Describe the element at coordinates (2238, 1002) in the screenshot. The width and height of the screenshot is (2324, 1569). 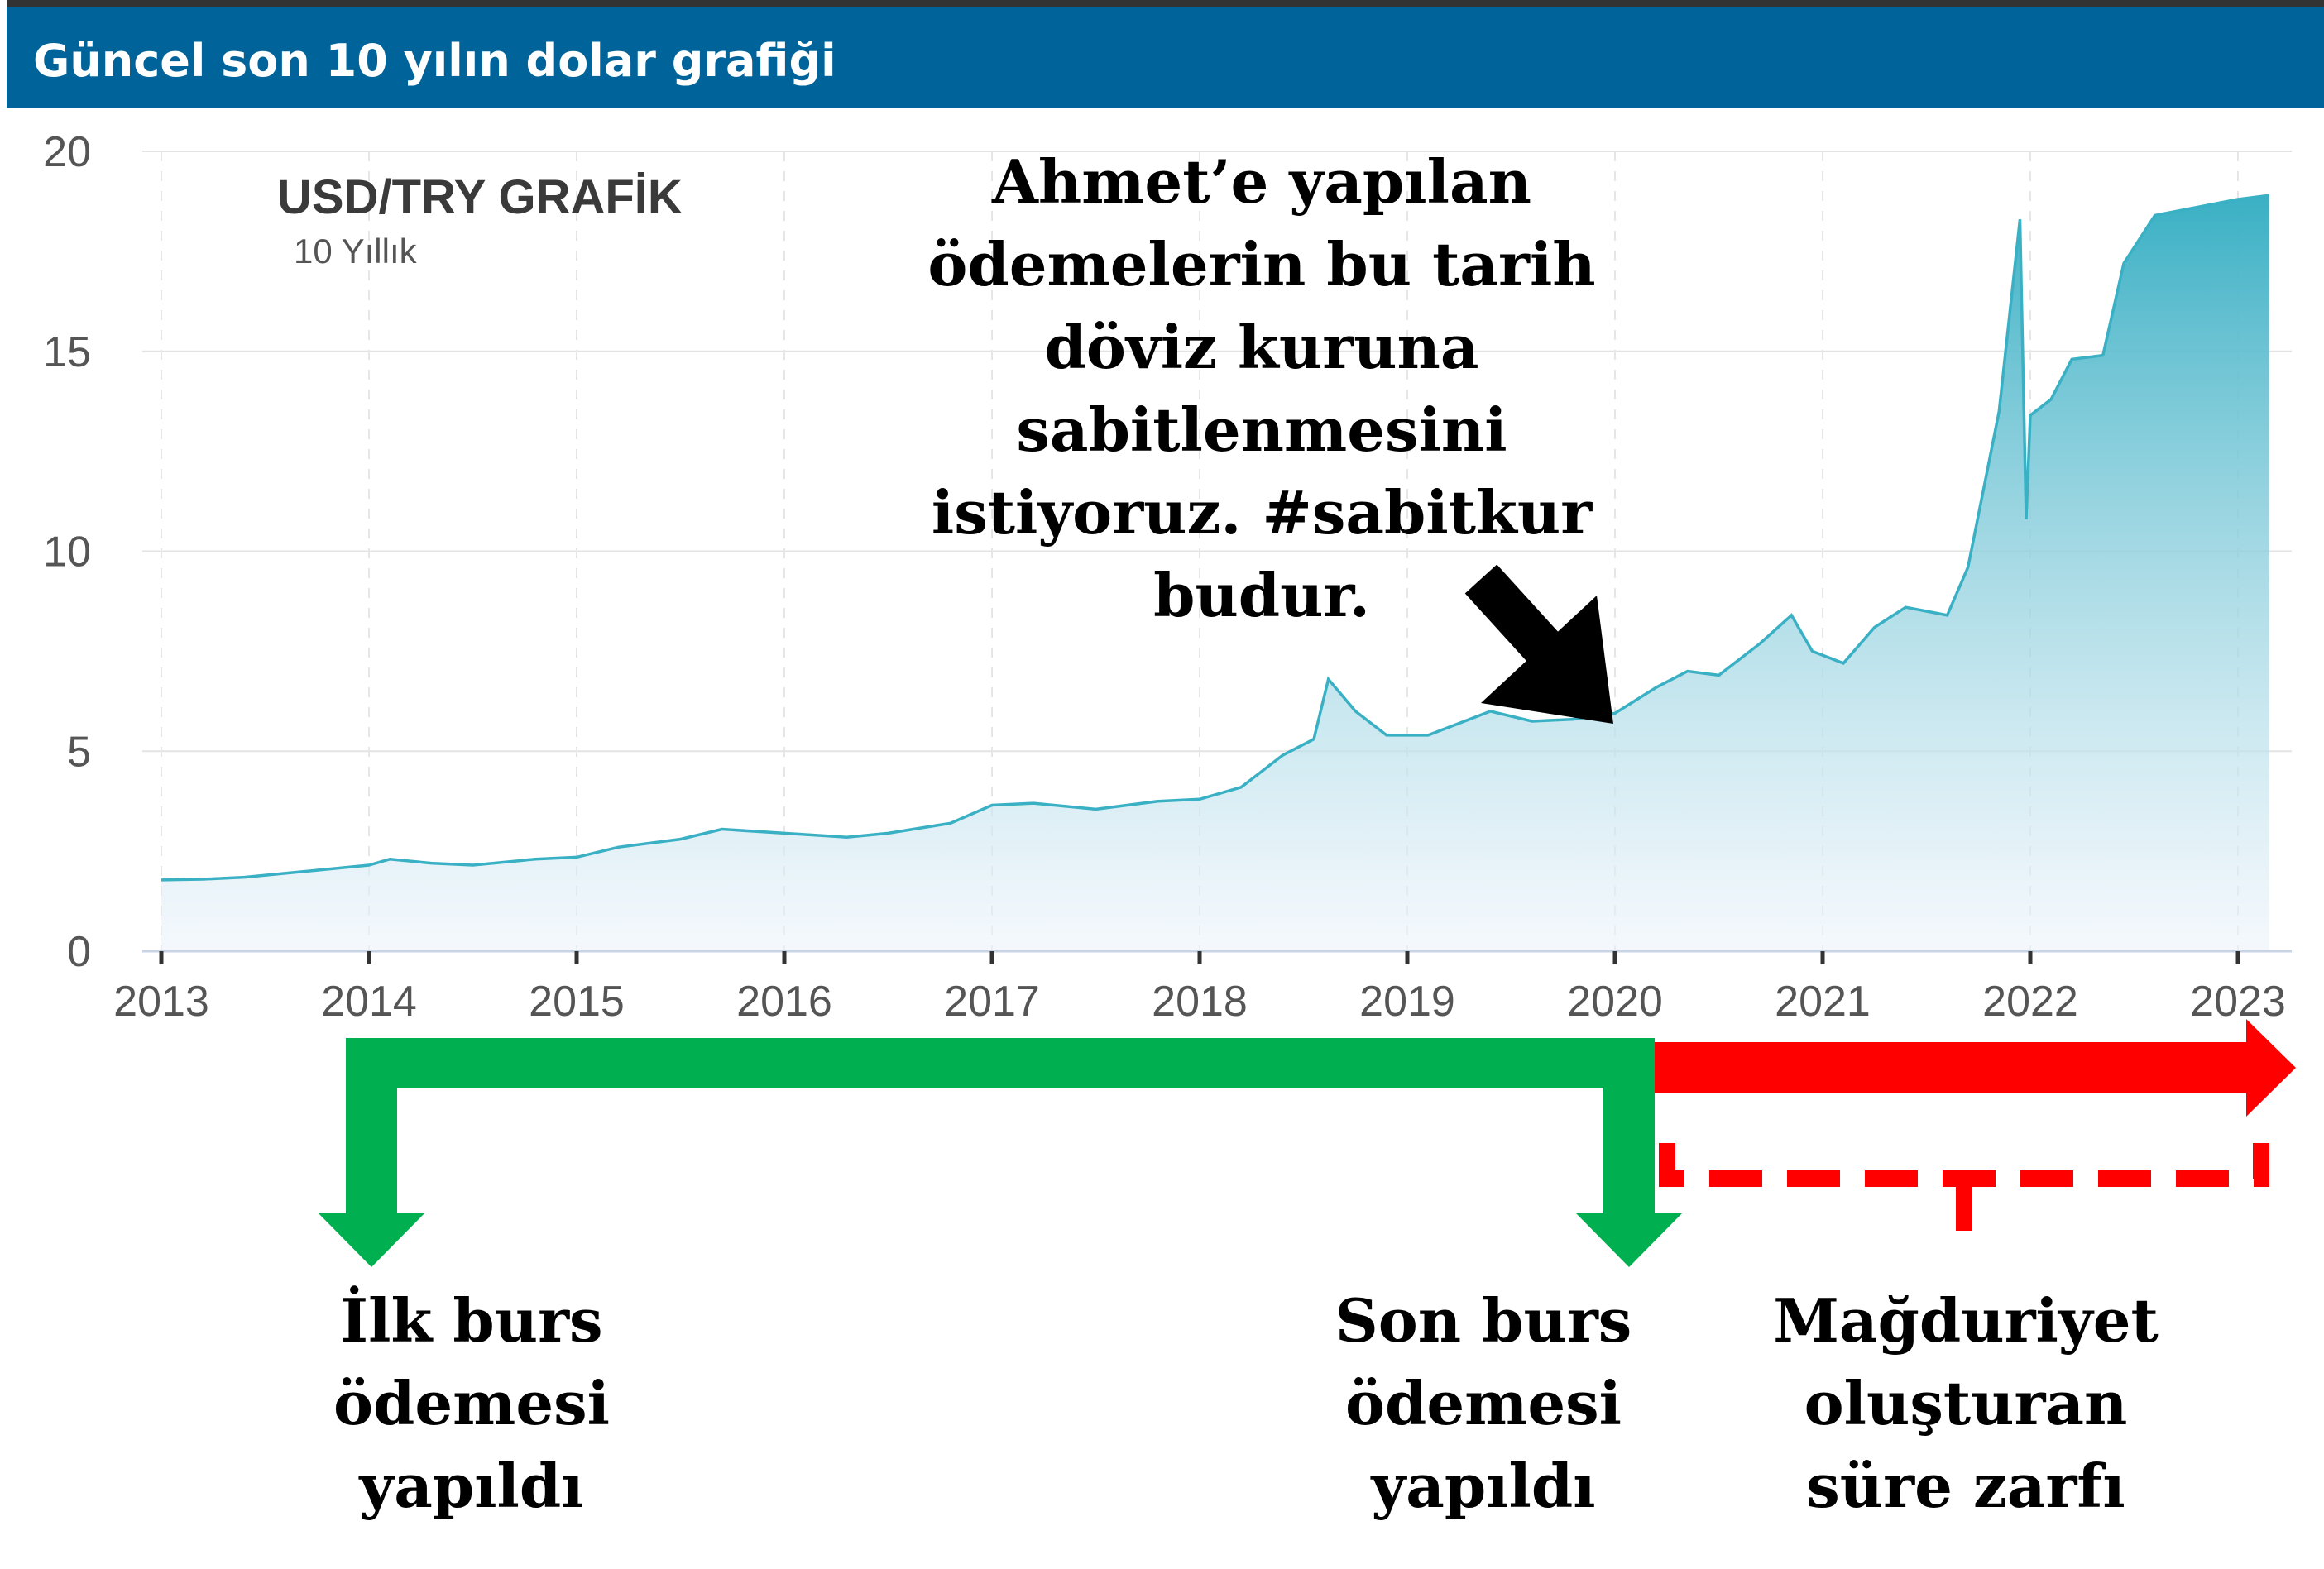
I see `x-tick-label: 2023` at that location.